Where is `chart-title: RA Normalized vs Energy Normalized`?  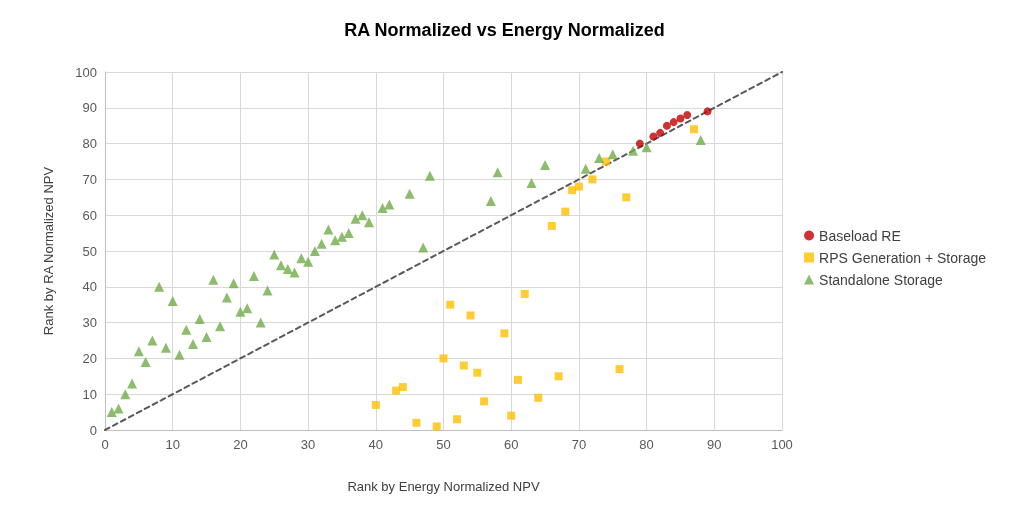 chart-title: RA Normalized vs Energy Normalized is located at coordinates (504, 30).